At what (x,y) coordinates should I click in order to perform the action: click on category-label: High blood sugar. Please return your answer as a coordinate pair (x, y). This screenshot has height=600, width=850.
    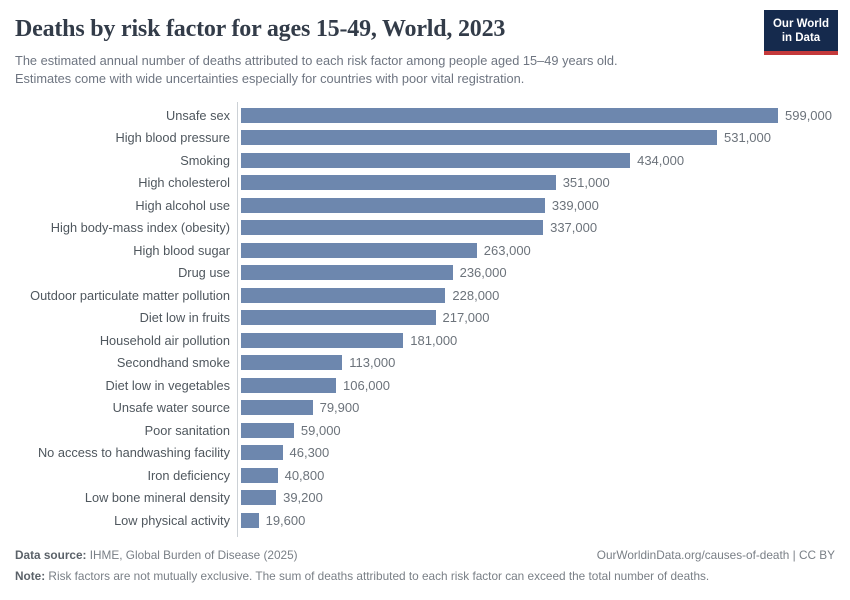
    Looking at the image, I should click on (181, 250).